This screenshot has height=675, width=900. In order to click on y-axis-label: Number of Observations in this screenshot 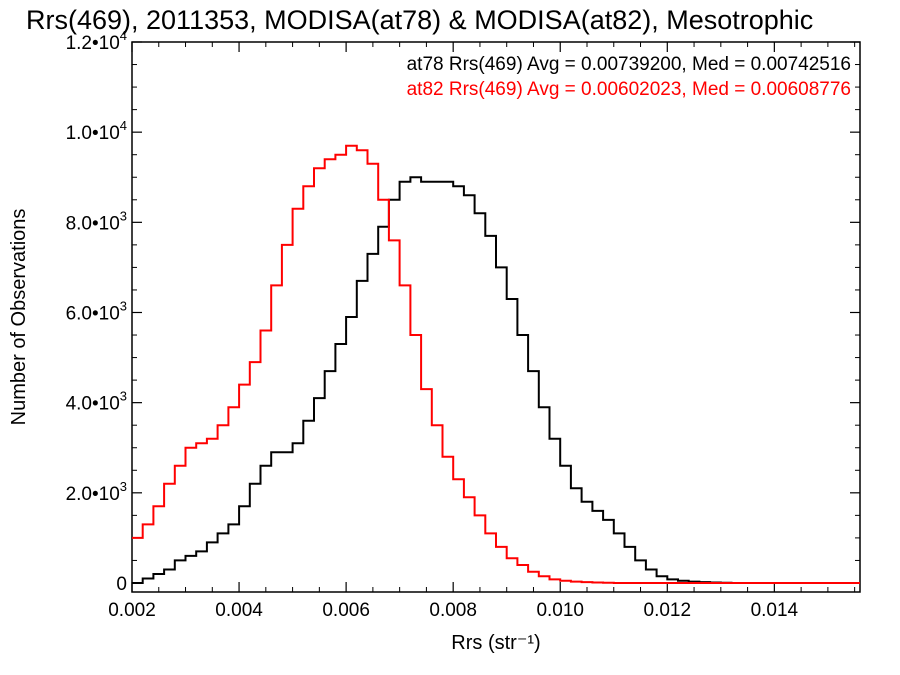, I will do `click(19, 317)`.